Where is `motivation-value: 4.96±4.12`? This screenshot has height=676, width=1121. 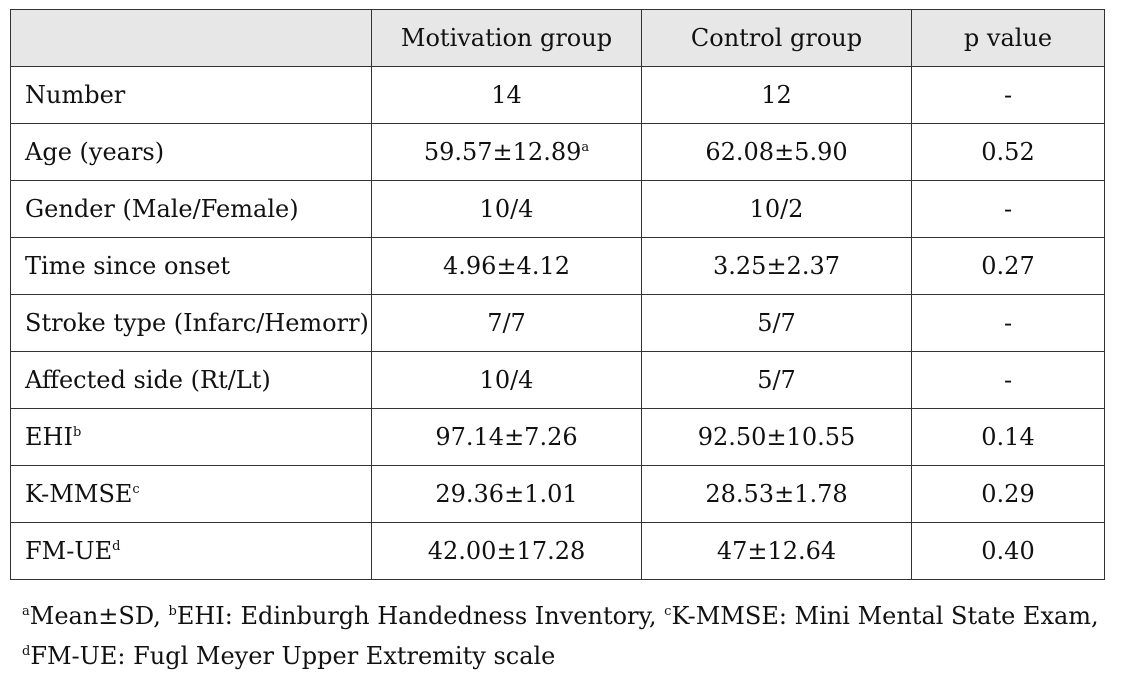 motivation-value: 4.96±4.12 is located at coordinates (506, 266).